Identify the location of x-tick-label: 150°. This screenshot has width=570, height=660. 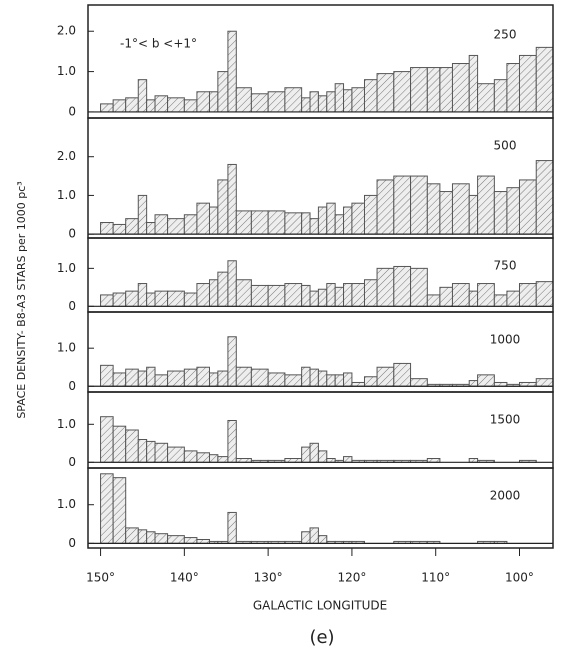
(100, 578).